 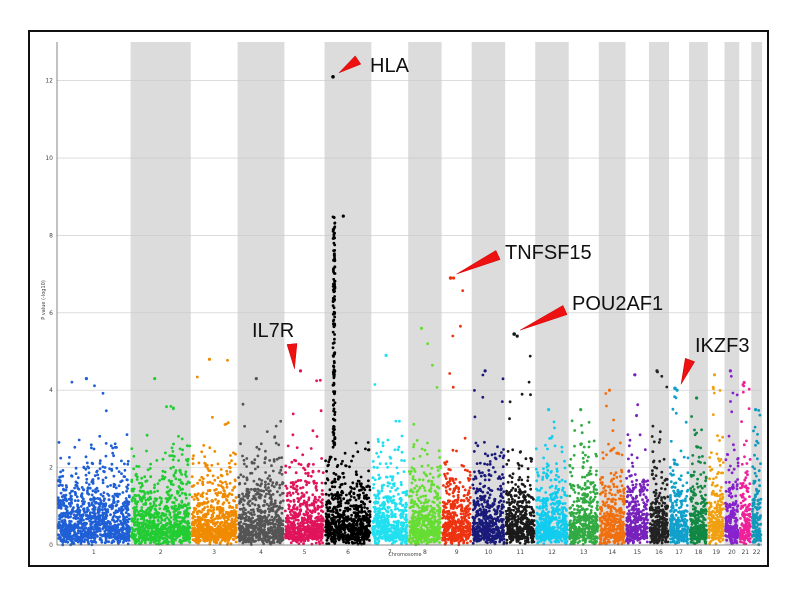 I want to click on point-peak-chr4, so click(x=256, y=379).